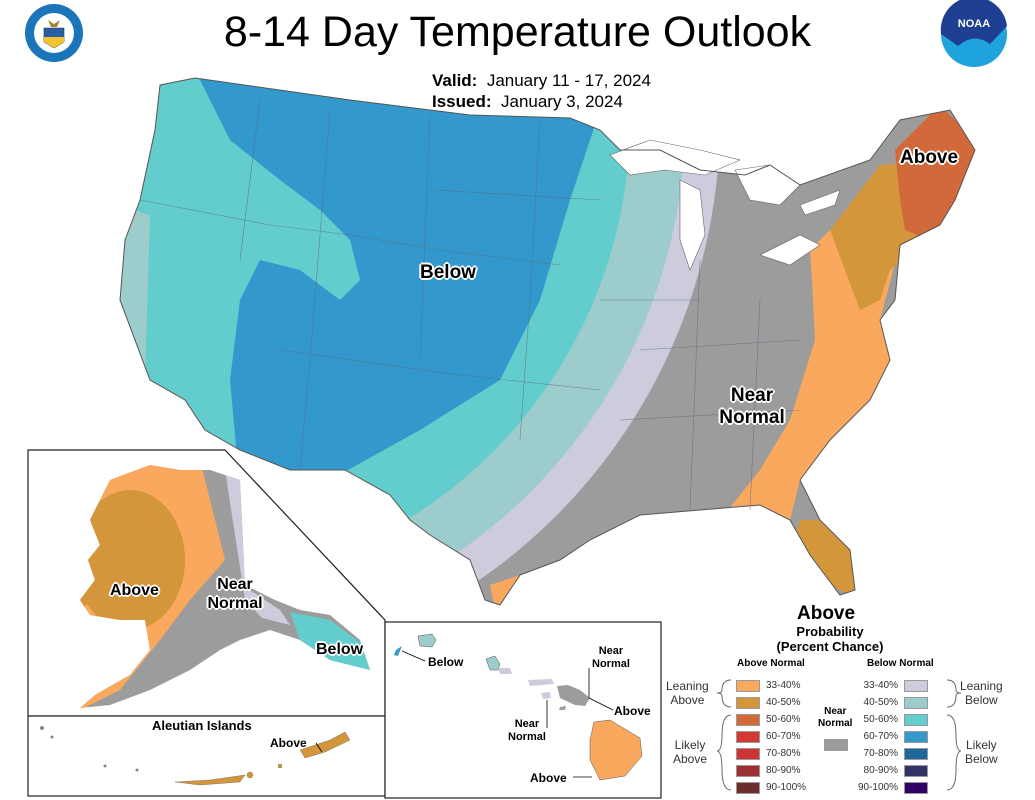 The width and height of the screenshot is (1035, 800). Describe the element at coordinates (830, 631) in the screenshot. I see `legend-title-line1: Probability` at that location.